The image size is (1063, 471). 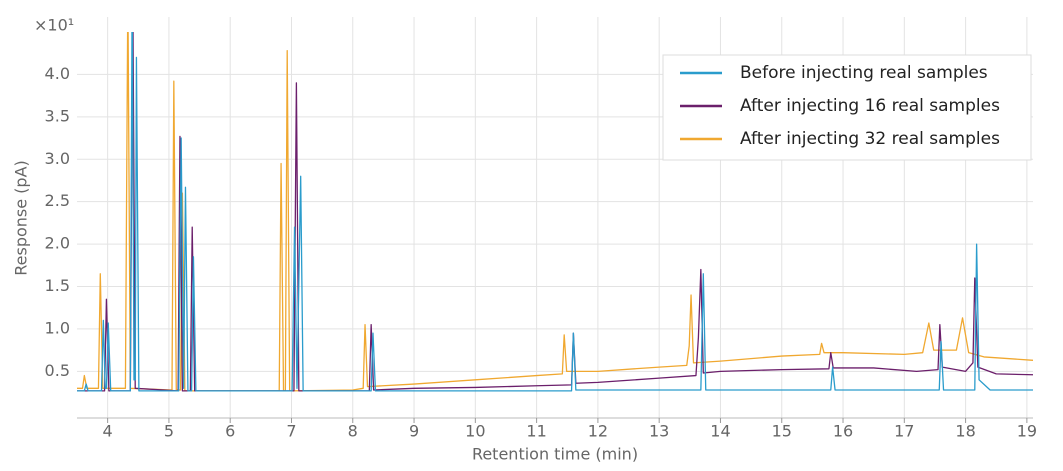 I want to click on y-axis-title: Response (pA), so click(x=21, y=218).